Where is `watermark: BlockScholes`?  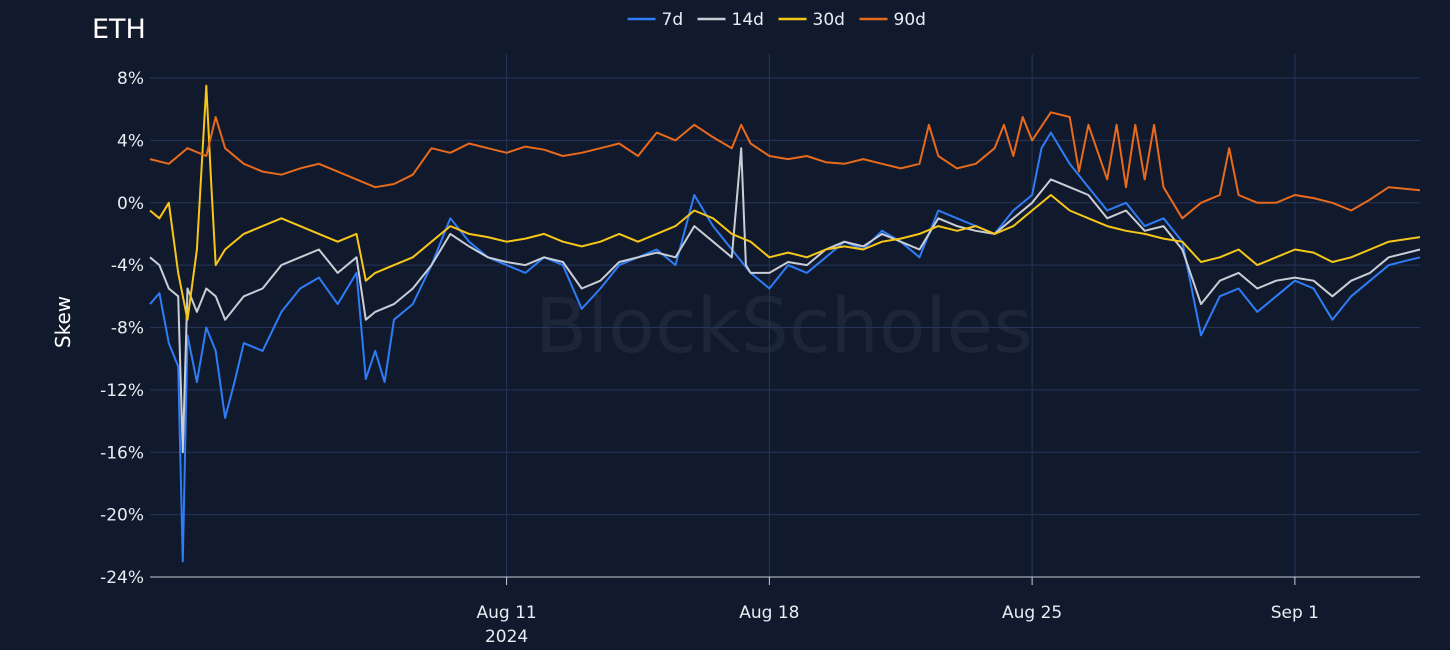
watermark: BlockScholes is located at coordinates (784, 325).